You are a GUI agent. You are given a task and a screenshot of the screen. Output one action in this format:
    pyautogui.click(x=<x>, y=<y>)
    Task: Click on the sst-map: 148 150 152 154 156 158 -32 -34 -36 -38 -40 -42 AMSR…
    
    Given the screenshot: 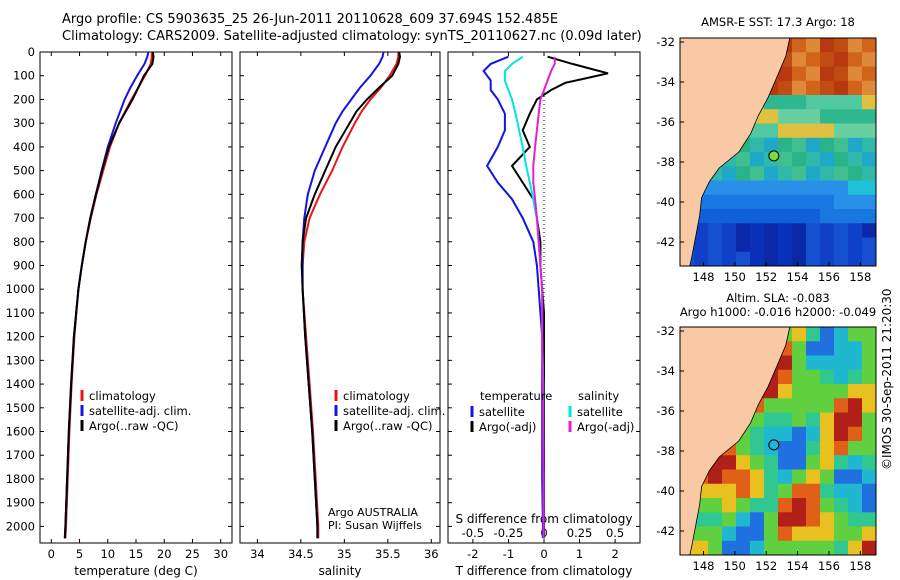 What is the action you would take?
    pyautogui.click(x=766, y=149)
    